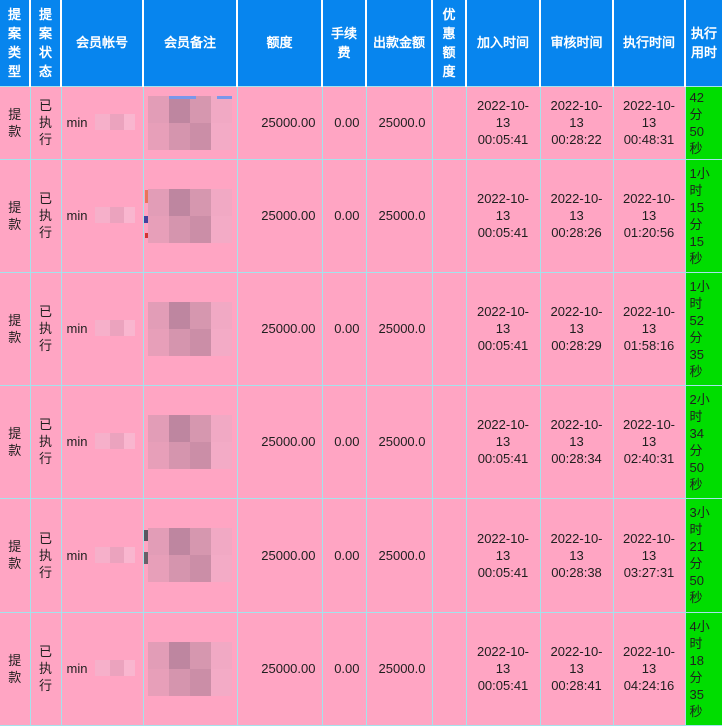 The image size is (722, 726). What do you see at coordinates (649, 122) in the screenshot?
I see `cell-exec-time: 2022-10-13 00:48:31` at bounding box center [649, 122].